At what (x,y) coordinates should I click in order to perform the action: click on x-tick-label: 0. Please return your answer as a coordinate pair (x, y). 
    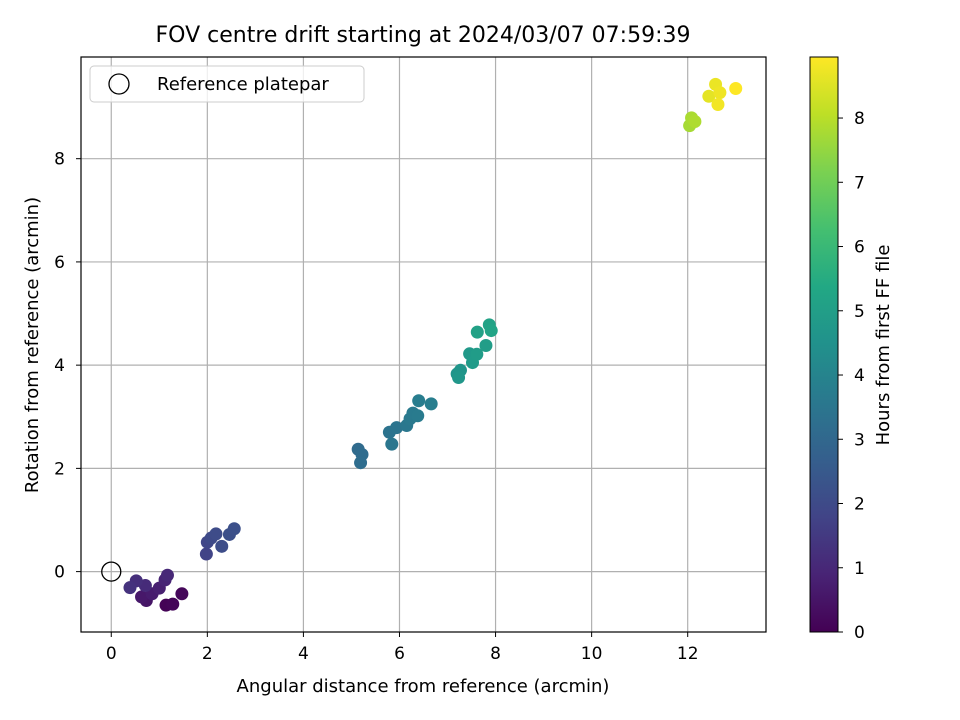
    Looking at the image, I should click on (111, 654).